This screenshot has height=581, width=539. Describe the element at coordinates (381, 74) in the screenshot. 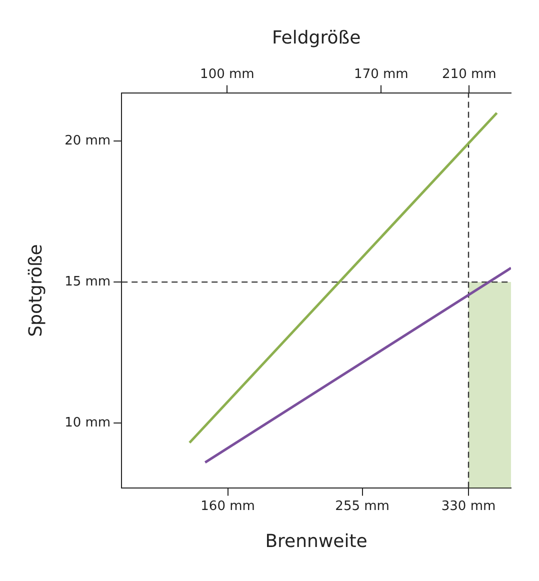

I see `x2-tick-label: 170 mm` at that location.